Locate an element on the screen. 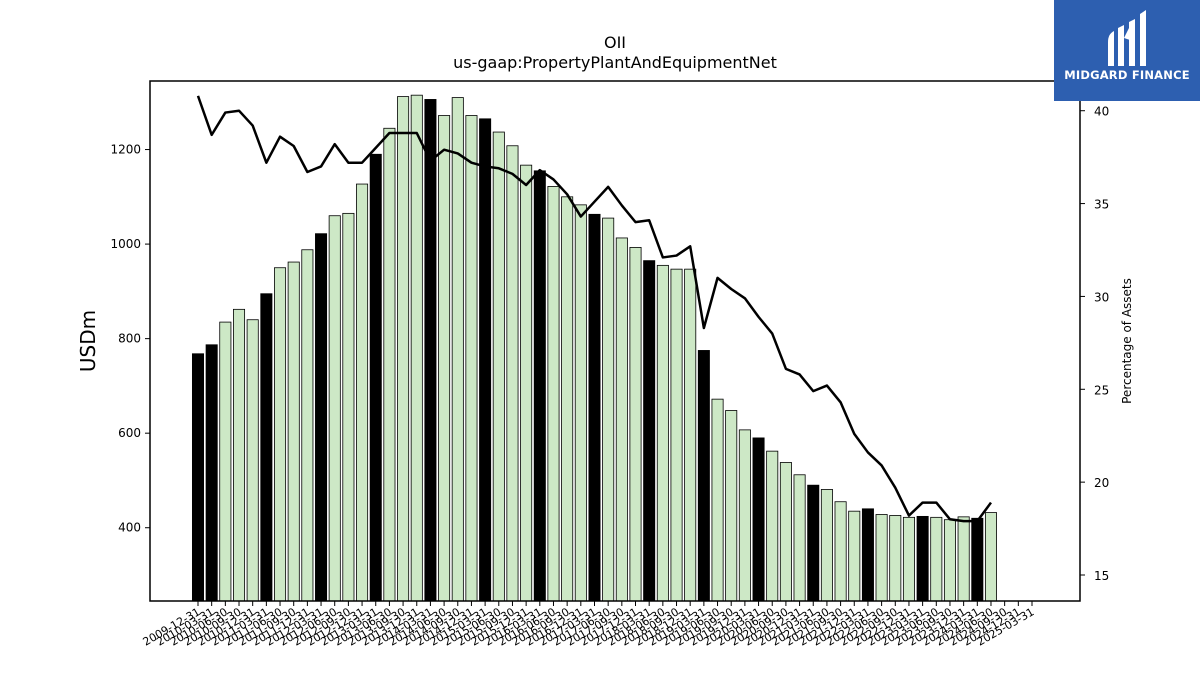 The width and height of the screenshot is (1200, 675). y-tick-label: 1200 is located at coordinates (125, 150).